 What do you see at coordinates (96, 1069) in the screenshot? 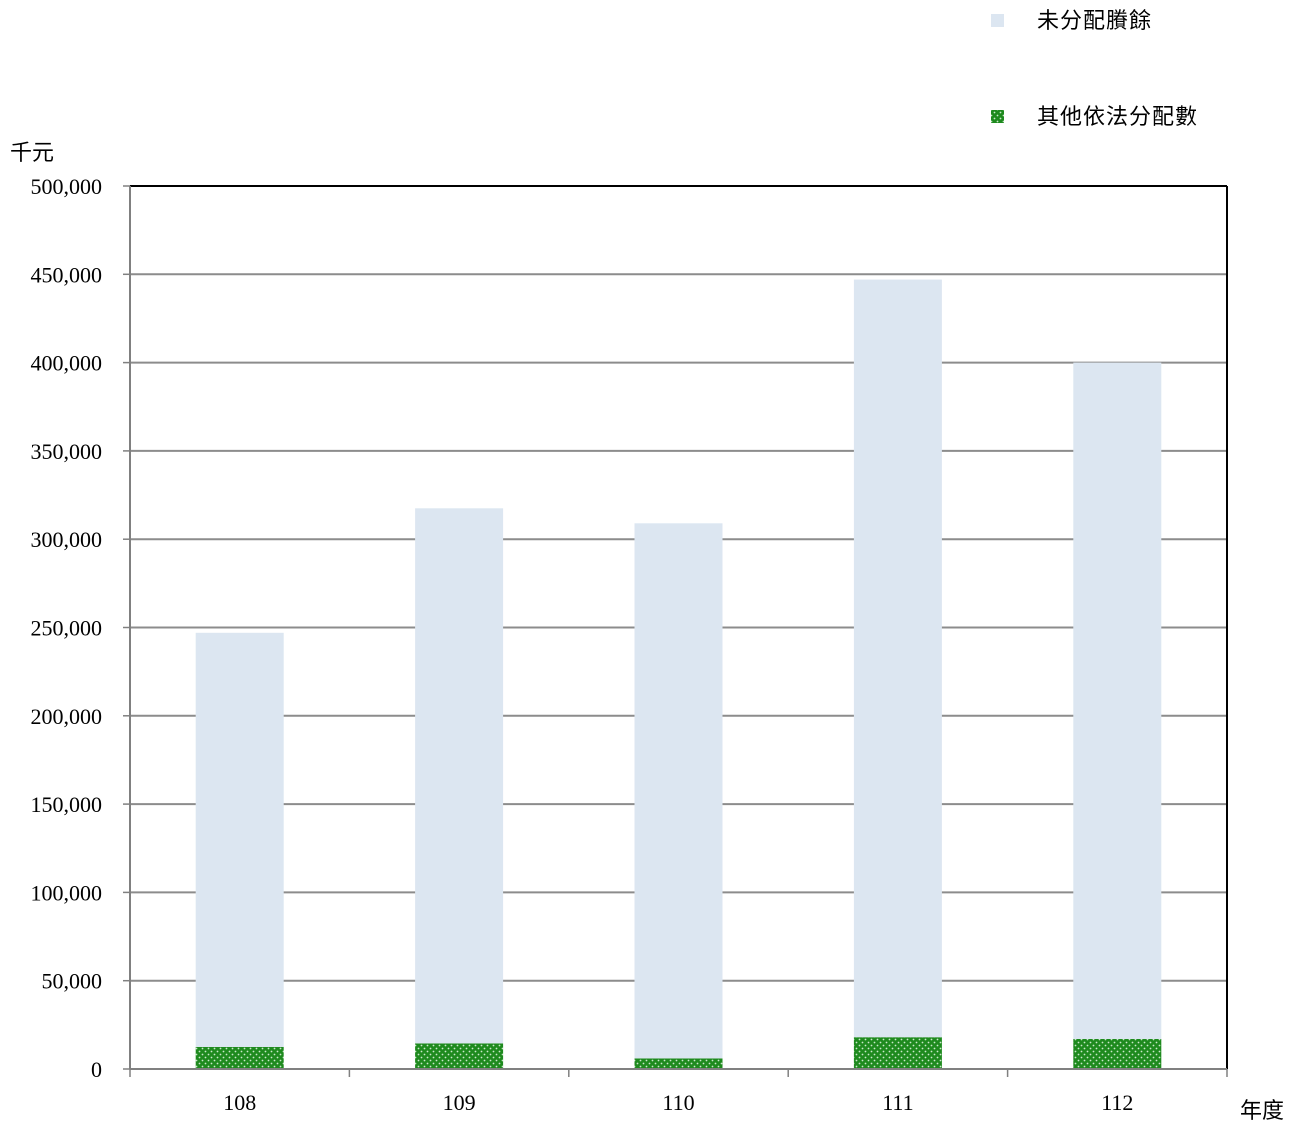
I see `y-tick-label: 0` at bounding box center [96, 1069].